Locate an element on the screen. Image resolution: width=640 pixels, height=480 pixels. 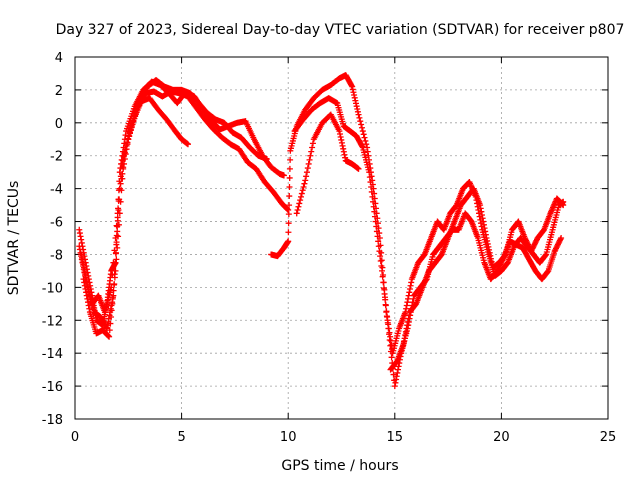
y-tick-label: -12 is located at coordinates (52, 321).